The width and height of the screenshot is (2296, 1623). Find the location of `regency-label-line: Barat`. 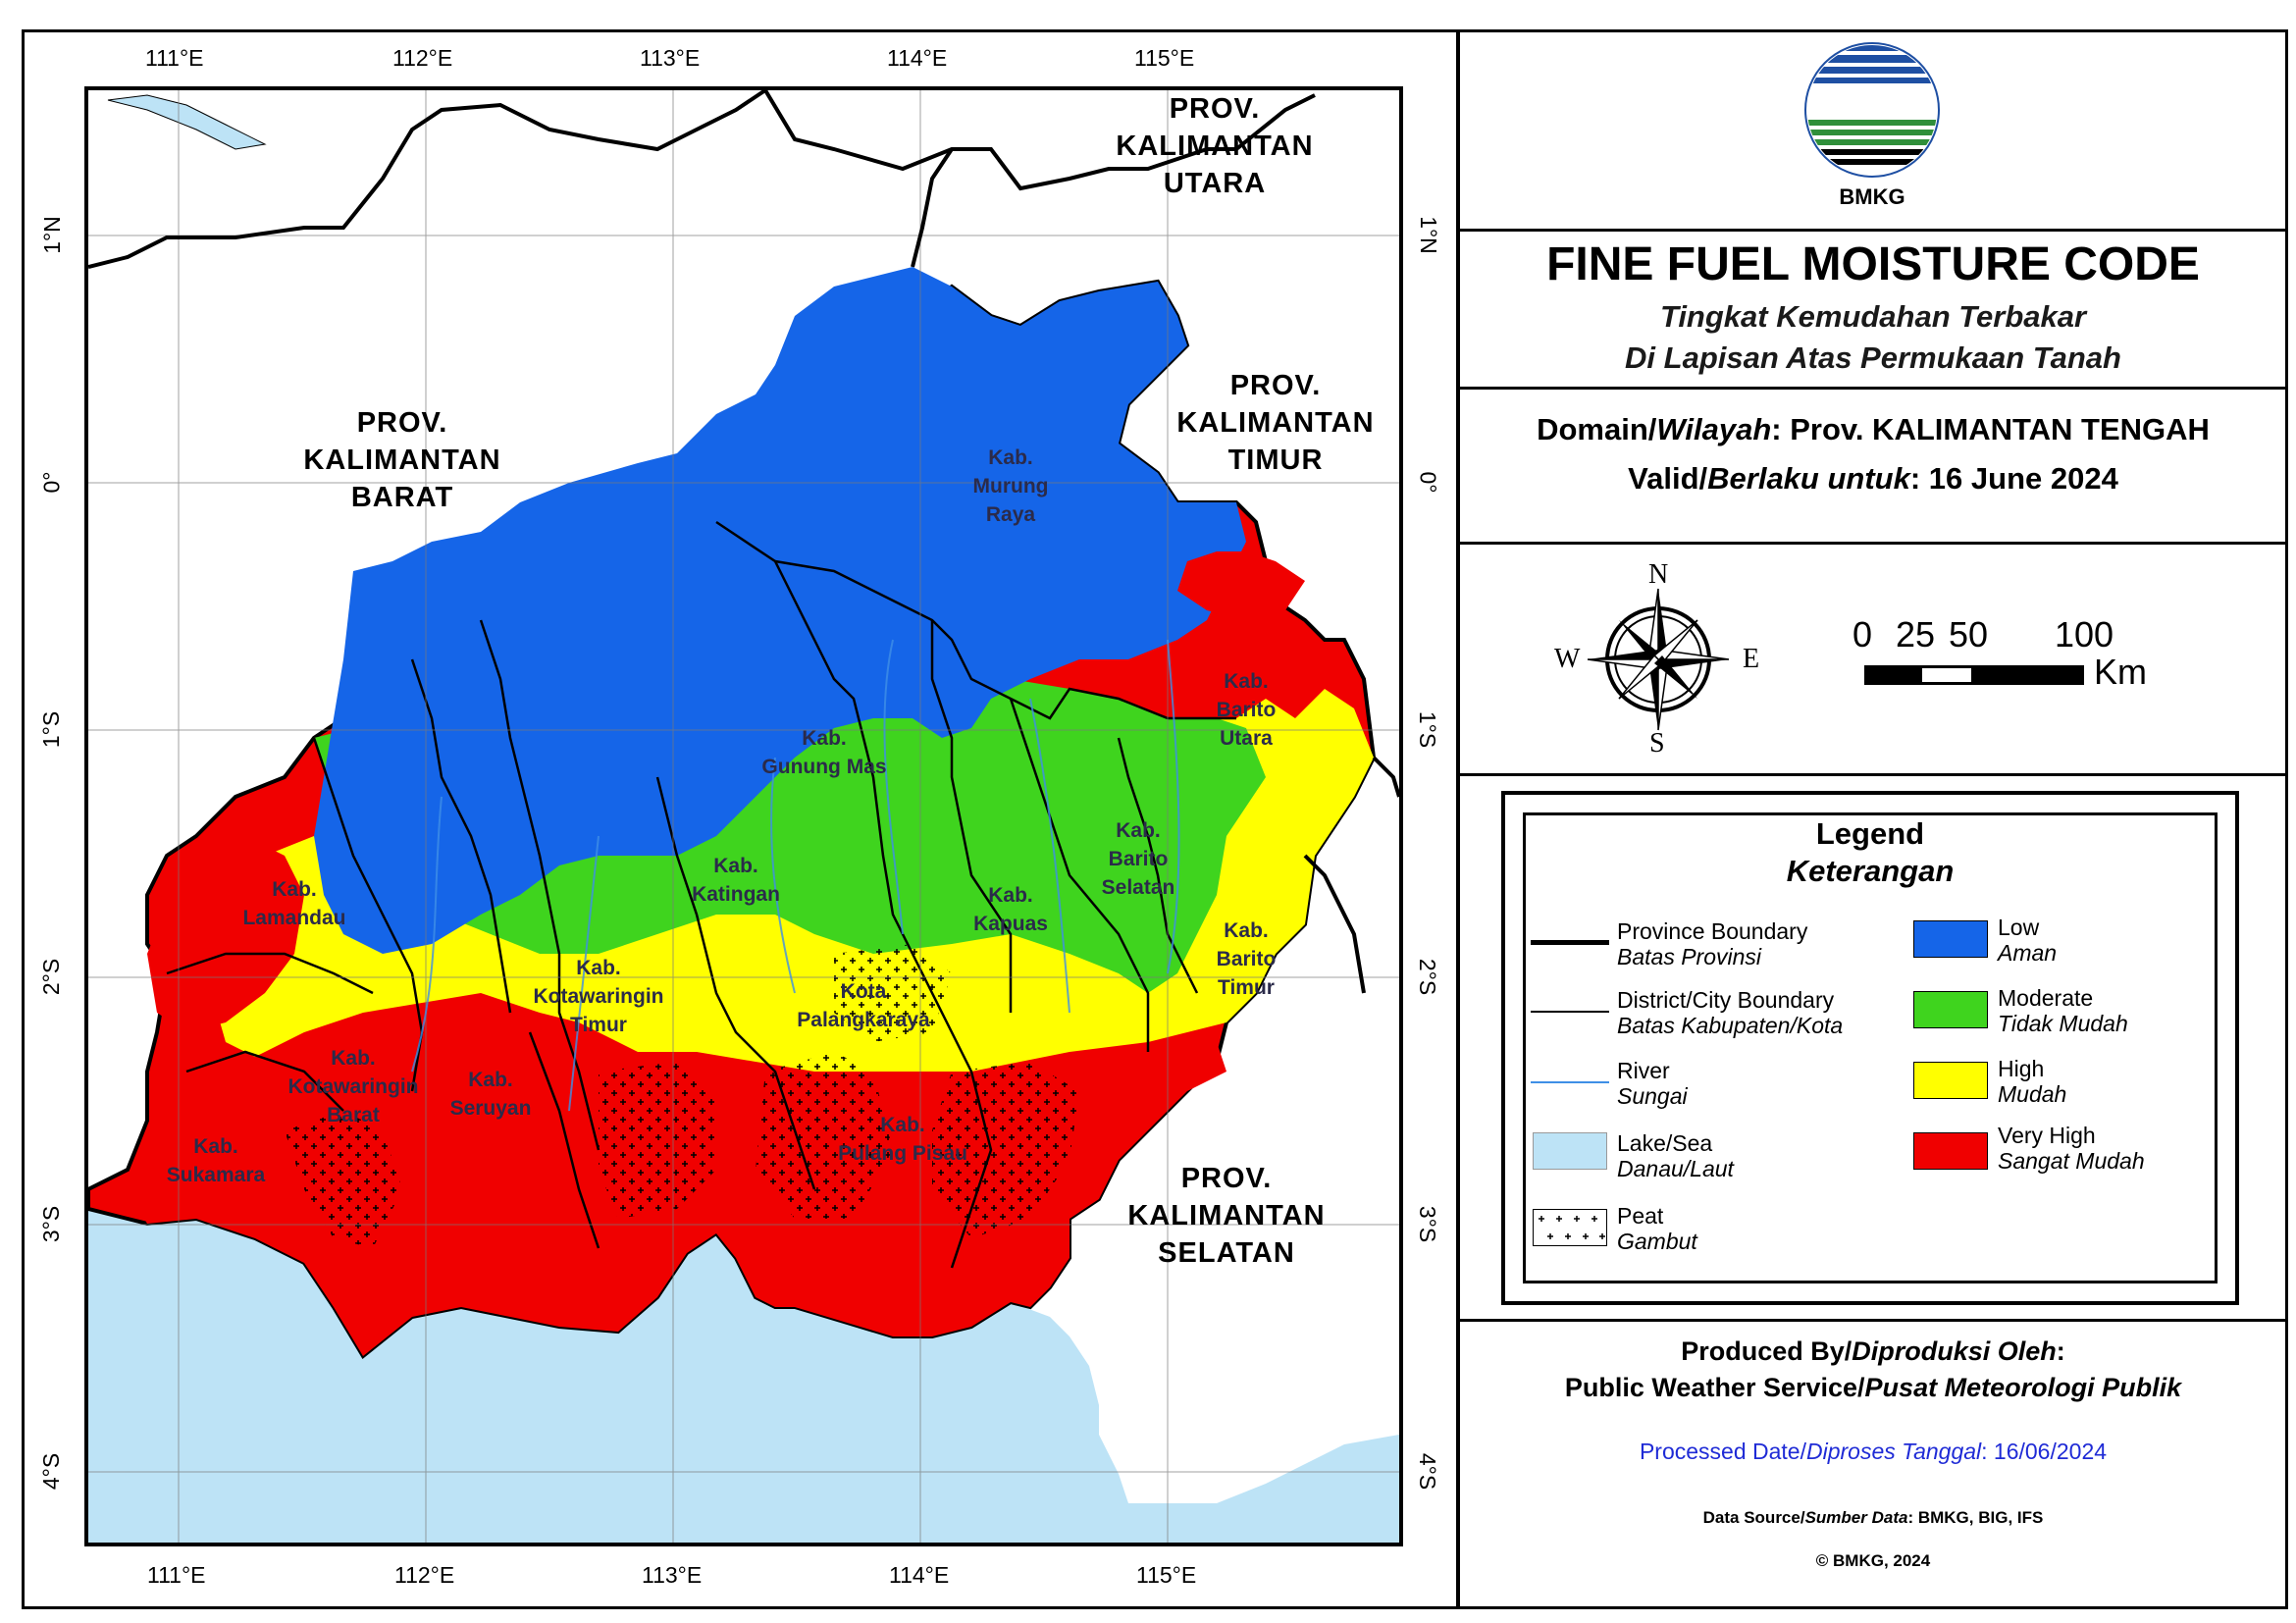

regency-label-line: Barat is located at coordinates (353, 1115).